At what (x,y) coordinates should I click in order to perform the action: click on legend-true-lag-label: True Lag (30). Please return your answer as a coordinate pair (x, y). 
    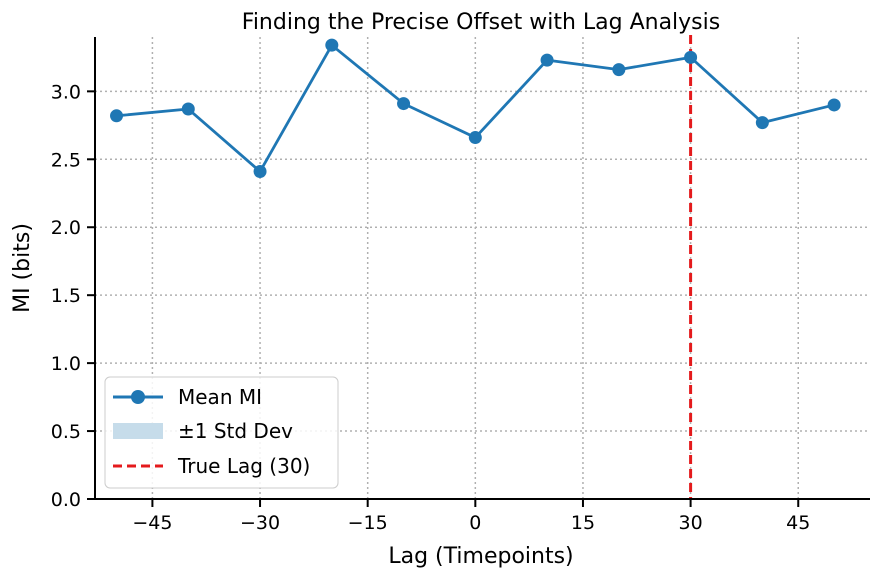
    Looking at the image, I should click on (243, 466).